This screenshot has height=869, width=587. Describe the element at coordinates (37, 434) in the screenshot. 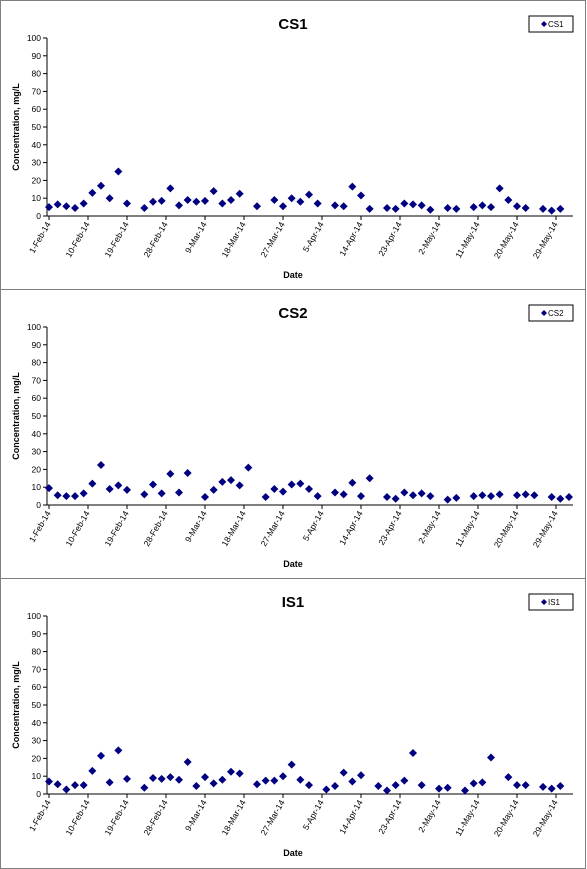

I see `y-tick-label: 40` at that location.